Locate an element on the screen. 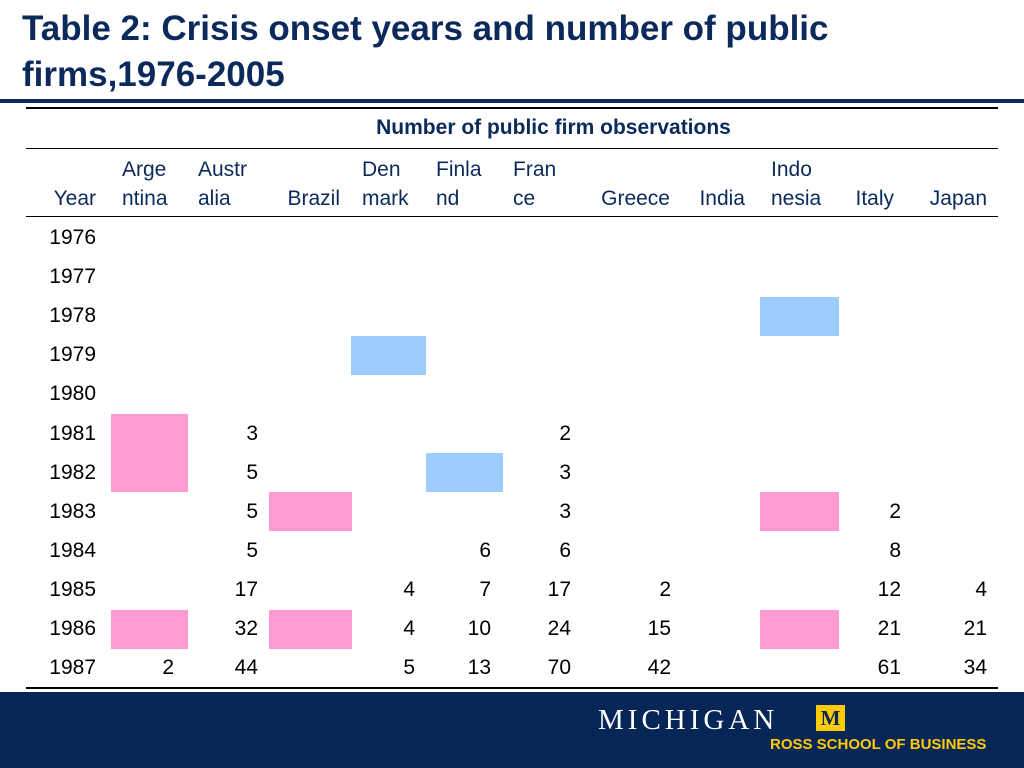 This screenshot has height=768, width=1024. column-header: Brazil is located at coordinates (313, 198).